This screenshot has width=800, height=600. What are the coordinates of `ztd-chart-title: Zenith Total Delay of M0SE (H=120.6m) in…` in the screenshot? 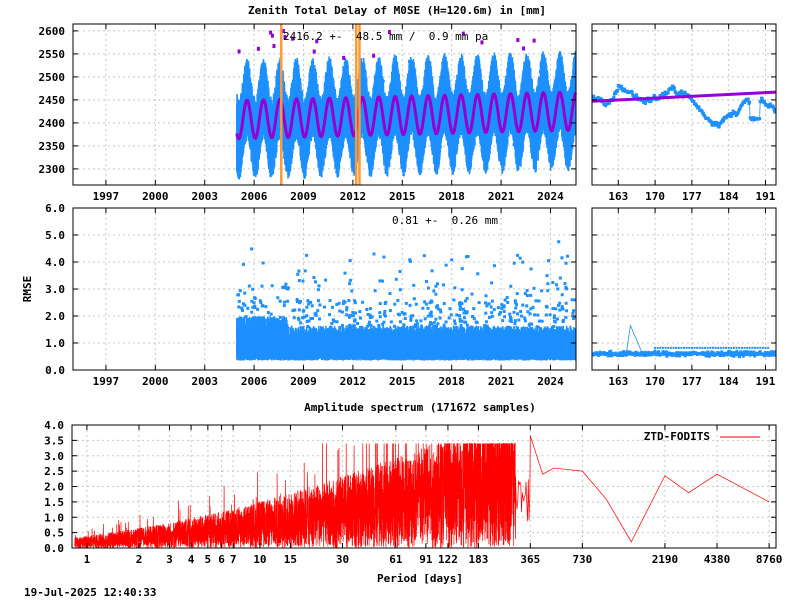 It's located at (397, 10).